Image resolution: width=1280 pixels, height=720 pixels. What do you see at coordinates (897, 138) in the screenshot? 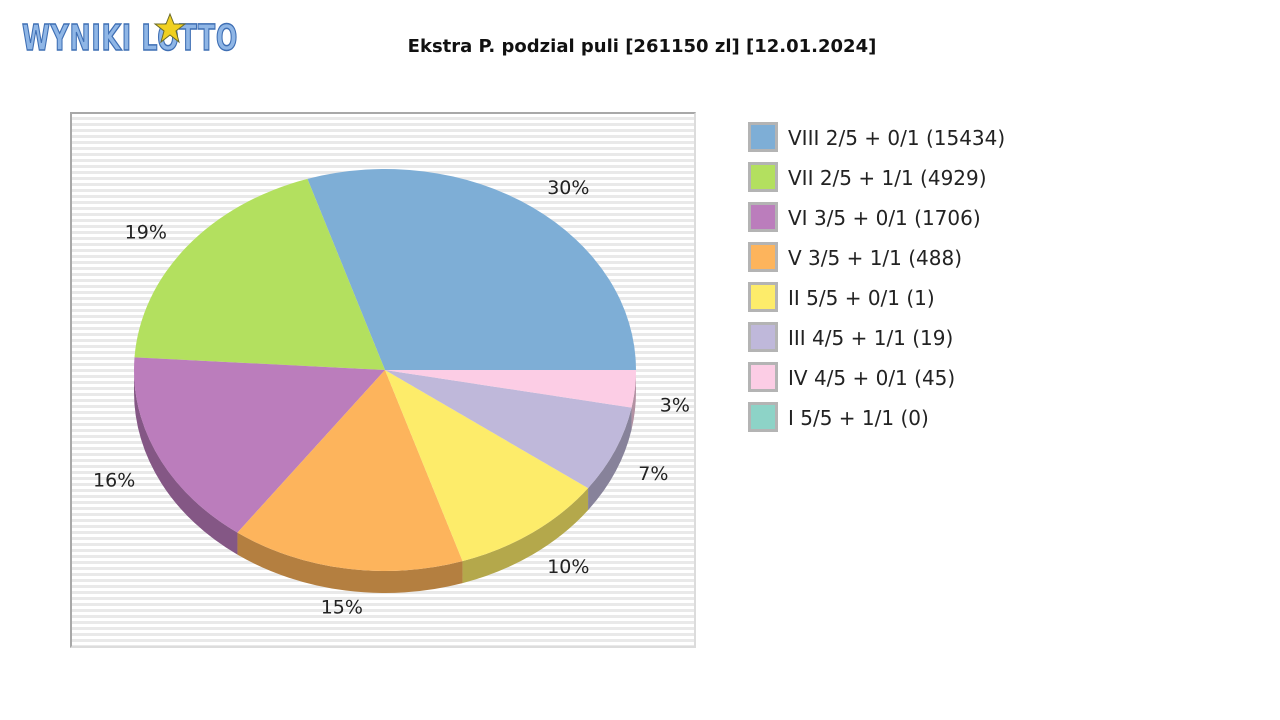
I see `legend-label-0: VIII 2/5 + 0/1 (15434)` at bounding box center [897, 138].